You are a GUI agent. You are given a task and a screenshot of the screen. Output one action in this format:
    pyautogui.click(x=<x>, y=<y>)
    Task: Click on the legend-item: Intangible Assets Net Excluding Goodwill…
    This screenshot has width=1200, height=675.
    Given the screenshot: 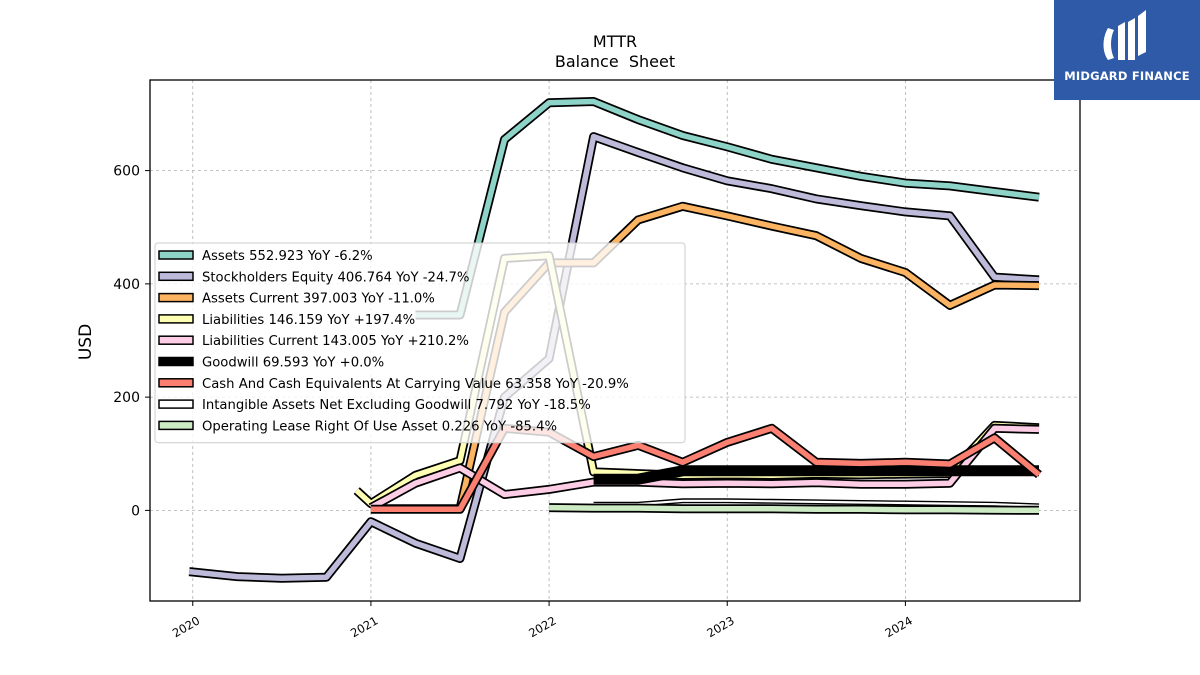 What is the action you would take?
    pyautogui.click(x=374, y=405)
    